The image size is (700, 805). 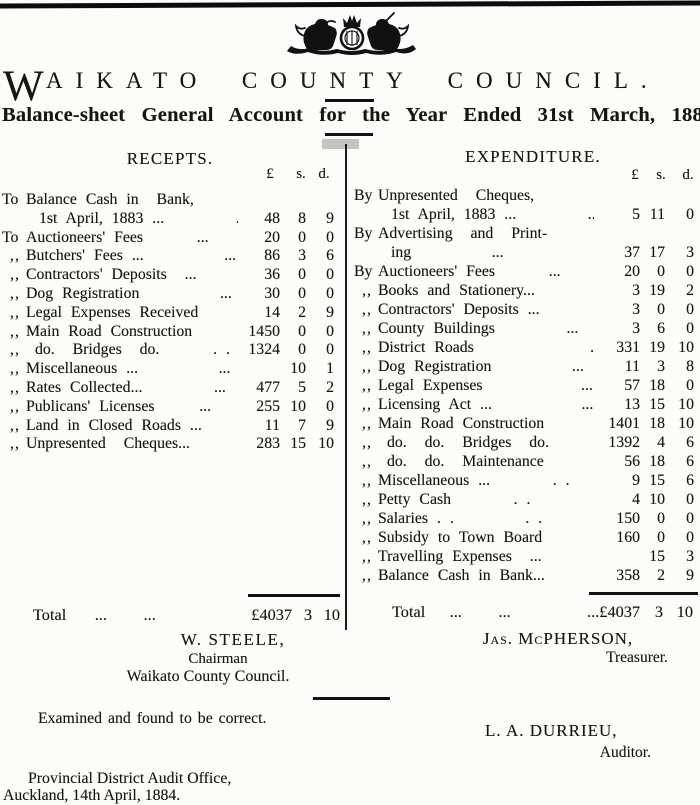 I want to click on row-pounds: 20, so click(x=272, y=237).